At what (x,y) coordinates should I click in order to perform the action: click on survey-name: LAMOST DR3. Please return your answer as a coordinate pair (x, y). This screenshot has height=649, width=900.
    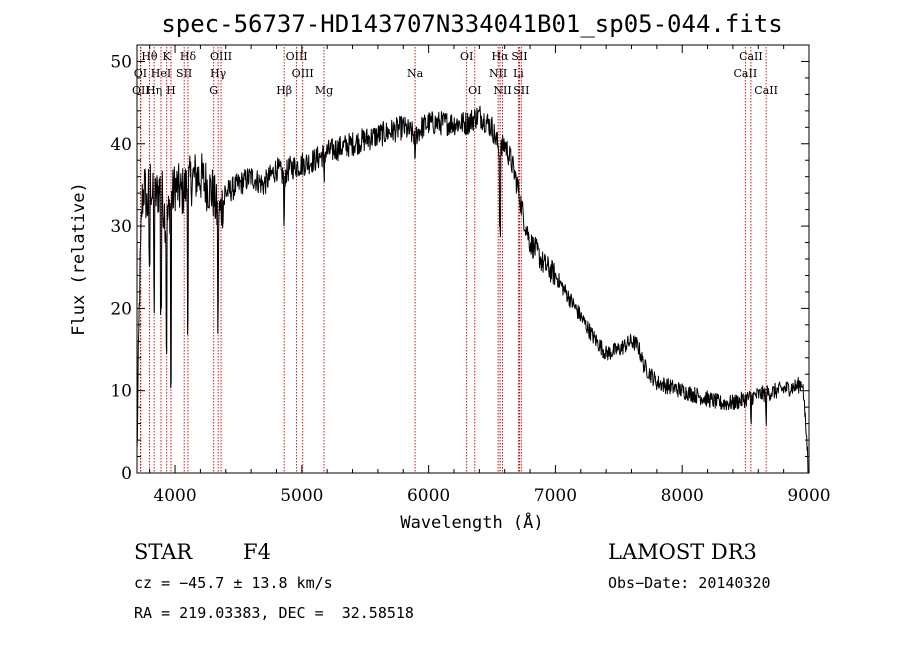
    Looking at the image, I should click on (682, 552).